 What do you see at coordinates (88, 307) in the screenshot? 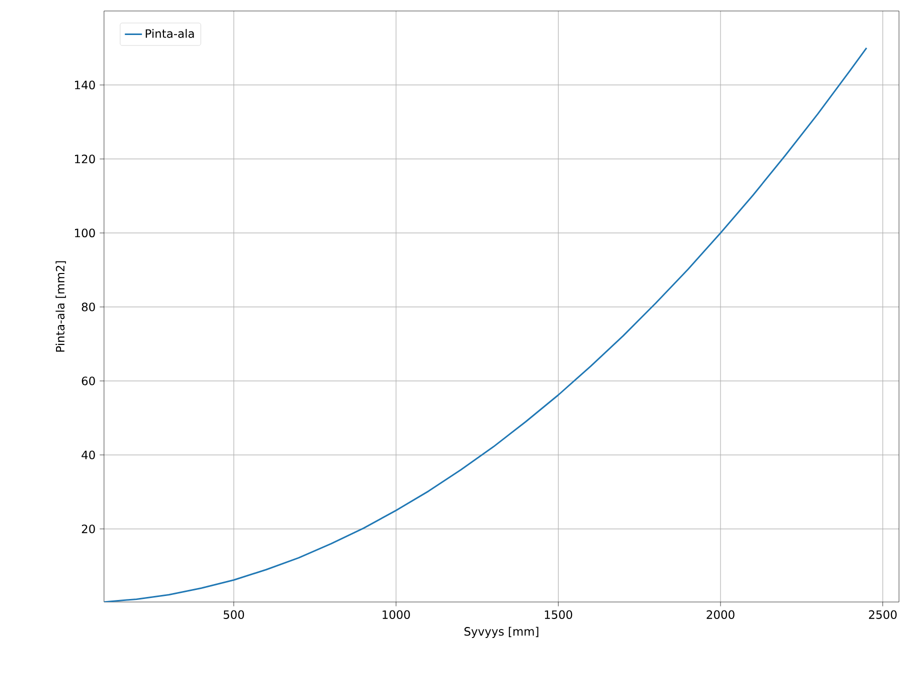
I see `y-tick-label: 80` at bounding box center [88, 307].